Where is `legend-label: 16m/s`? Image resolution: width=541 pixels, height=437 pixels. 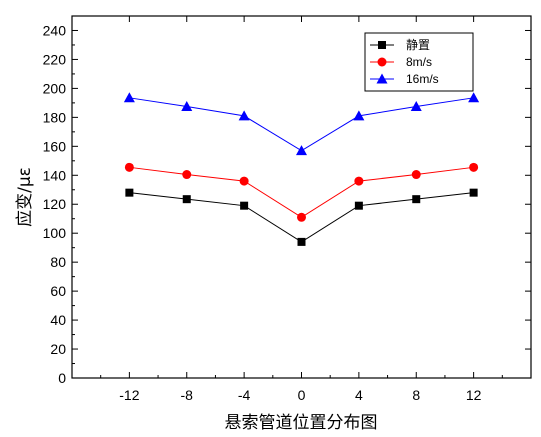
legend-label: 16m/s is located at coordinates (422, 79).